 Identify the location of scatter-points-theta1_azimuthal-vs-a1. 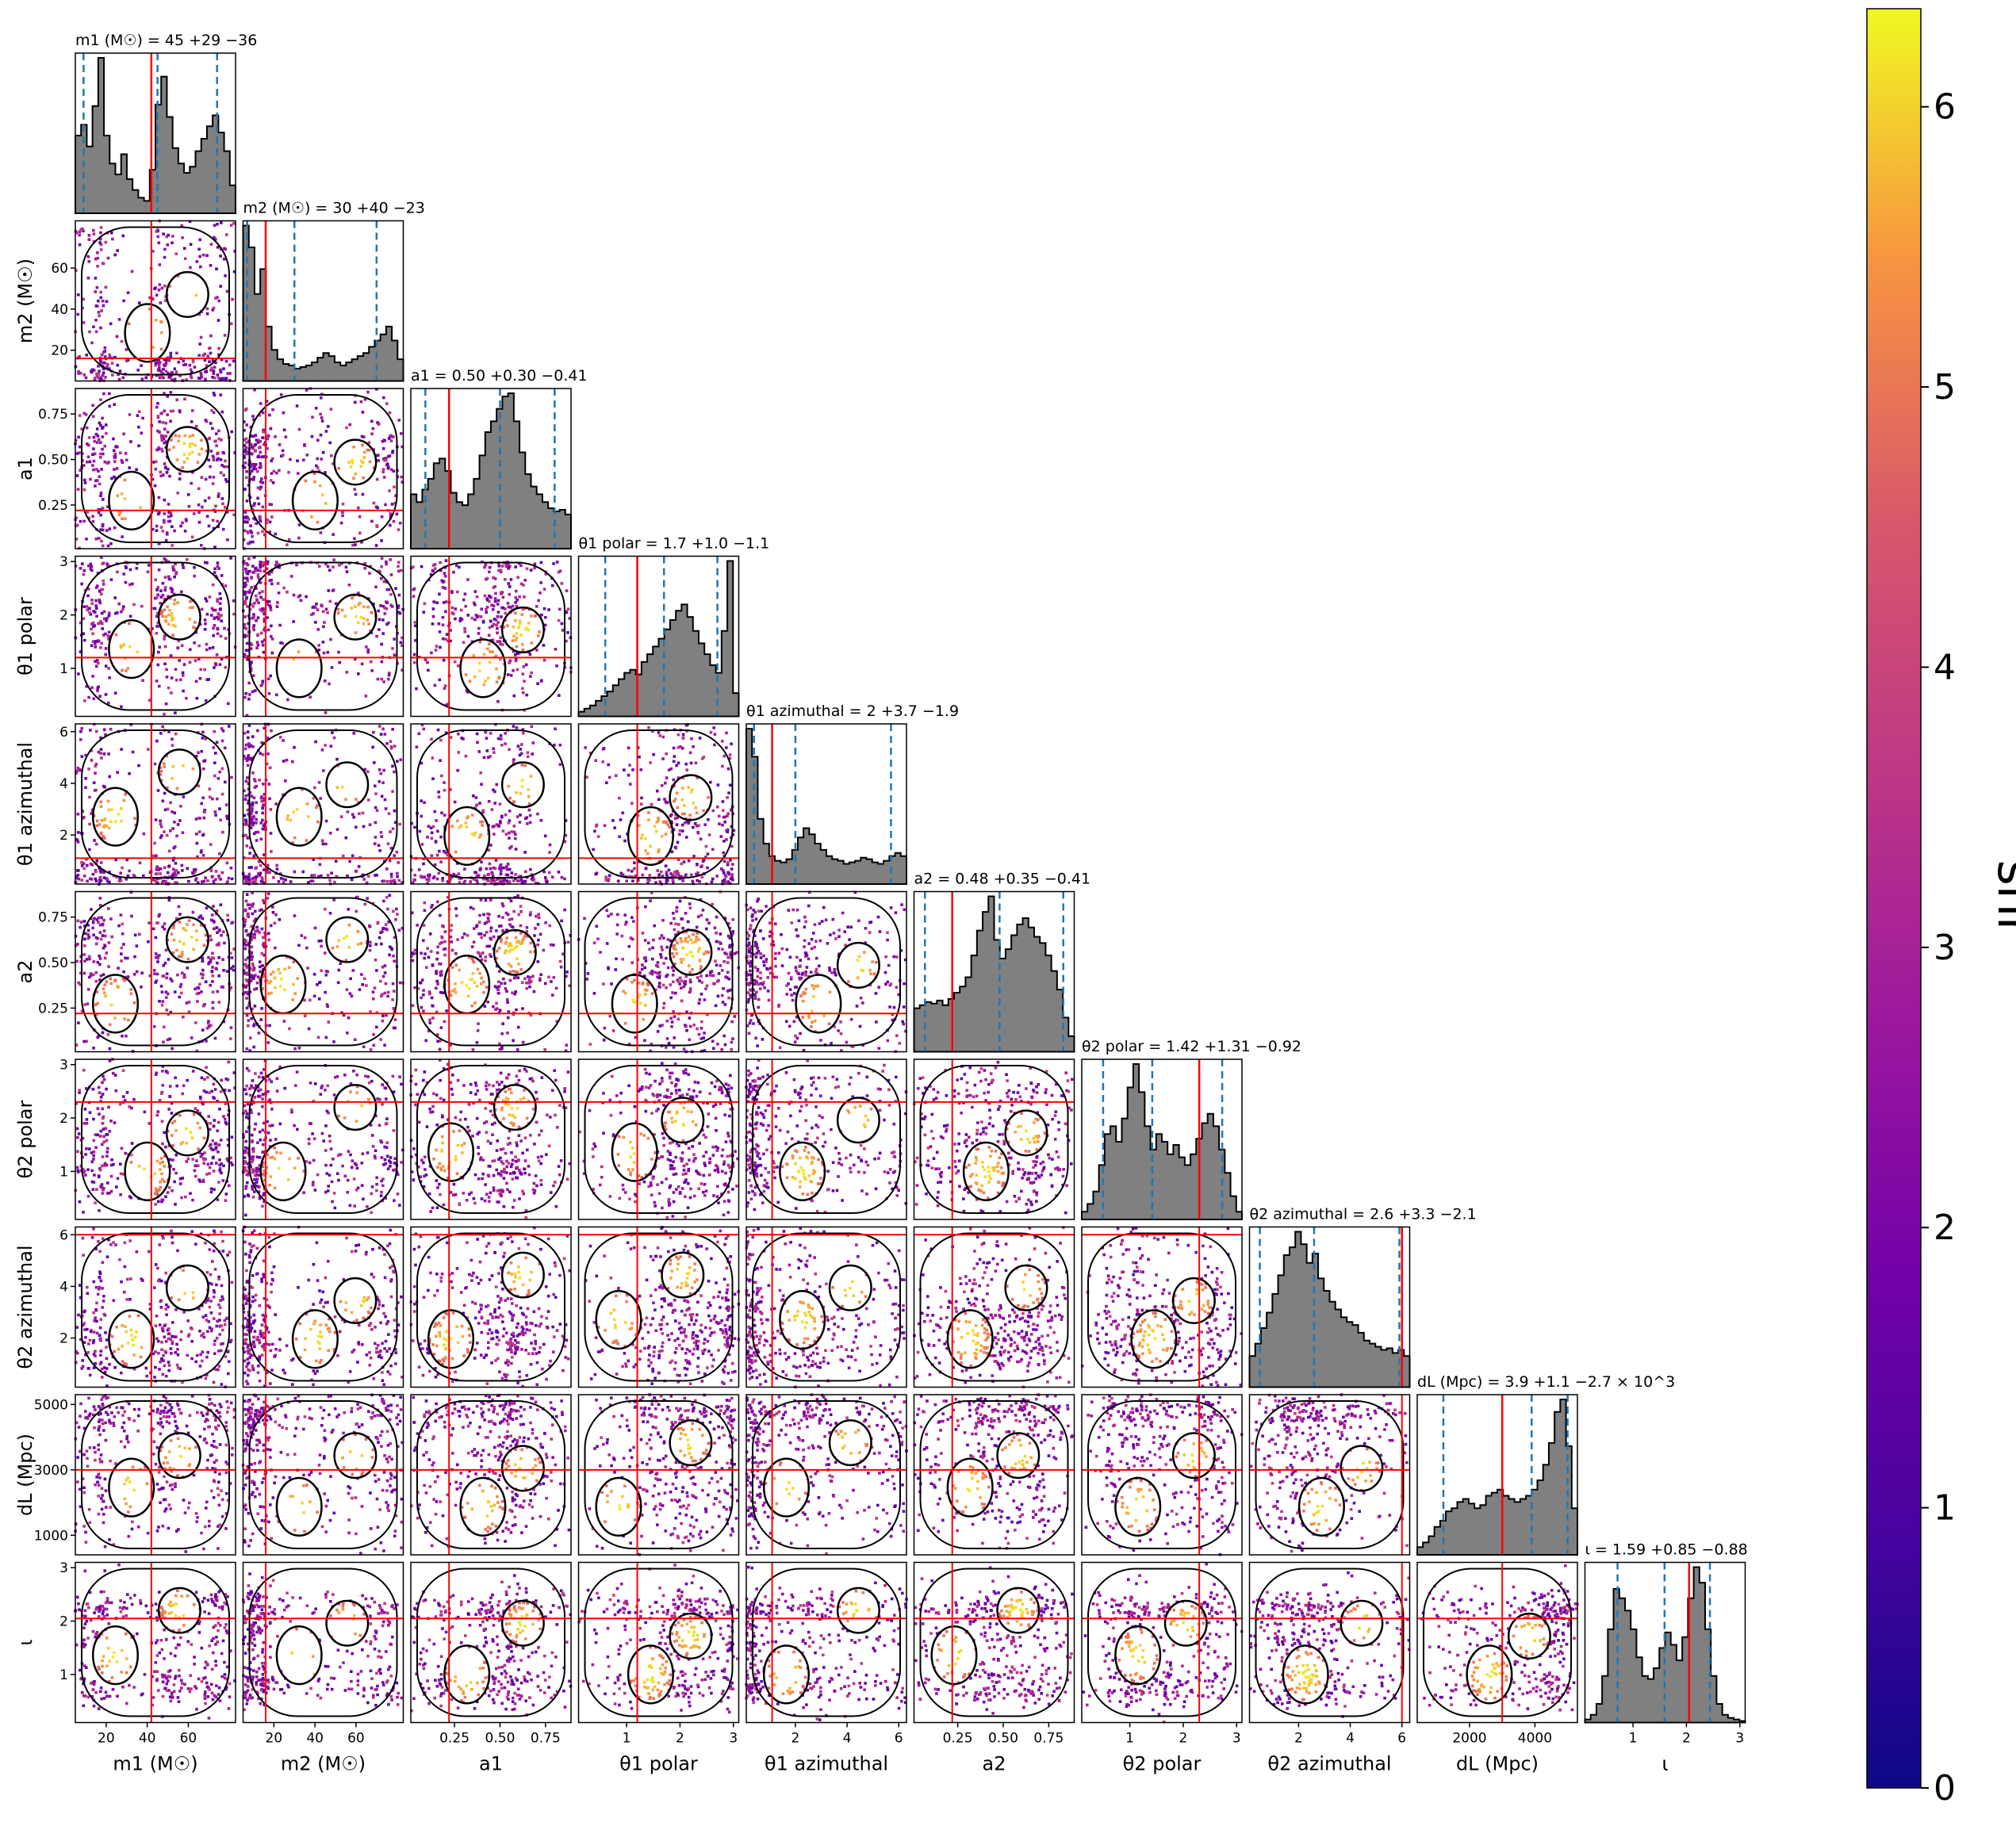
(489, 804).